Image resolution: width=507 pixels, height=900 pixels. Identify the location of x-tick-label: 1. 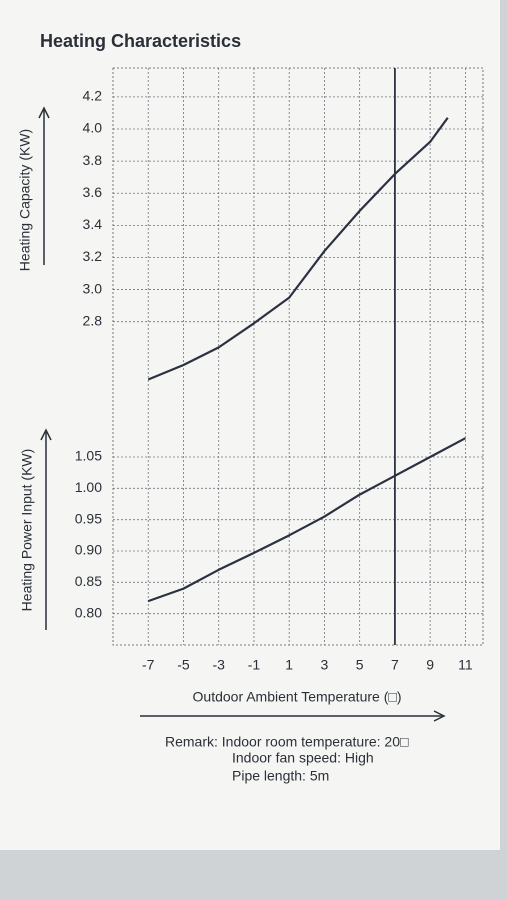
(289, 665).